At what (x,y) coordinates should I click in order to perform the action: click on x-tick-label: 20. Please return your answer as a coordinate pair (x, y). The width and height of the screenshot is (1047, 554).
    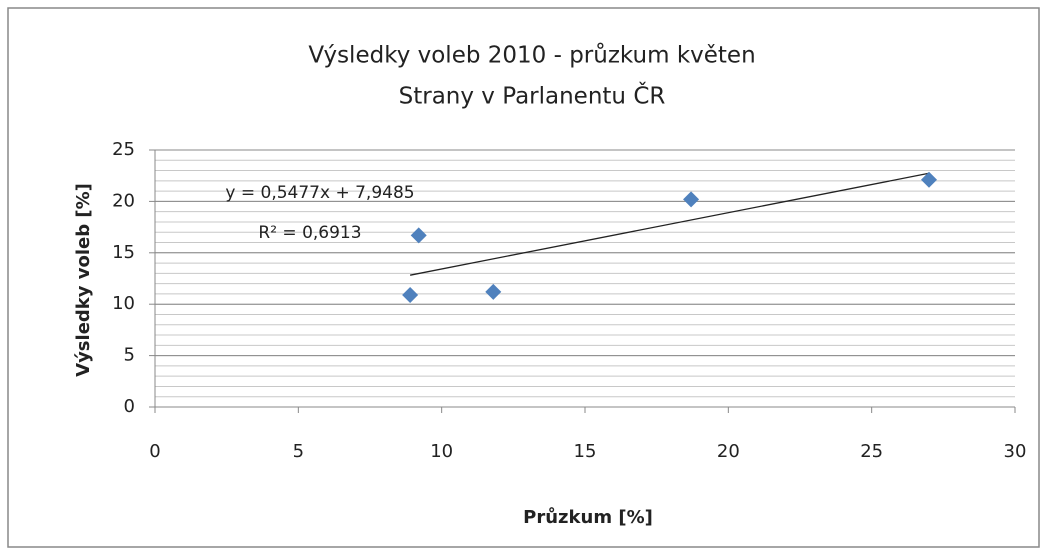
    Looking at the image, I should click on (728, 451).